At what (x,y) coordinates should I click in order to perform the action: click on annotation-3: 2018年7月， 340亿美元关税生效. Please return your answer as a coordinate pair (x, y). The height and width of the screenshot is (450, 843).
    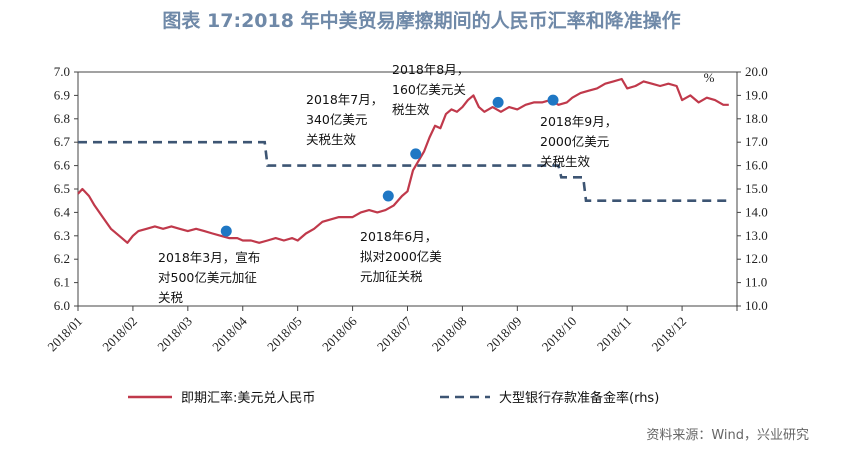
    Looking at the image, I should click on (344, 119).